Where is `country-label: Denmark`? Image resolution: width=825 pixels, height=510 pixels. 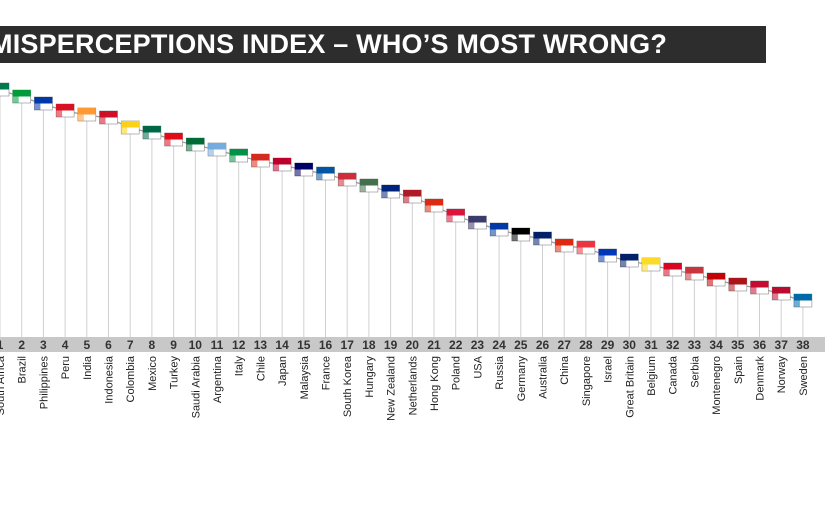 country-label: Denmark is located at coordinates (761, 378).